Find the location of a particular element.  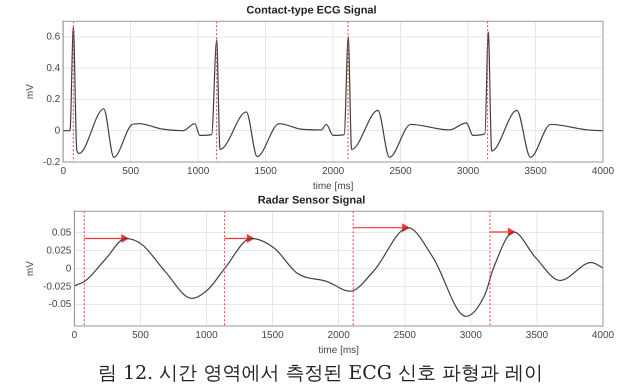

y-tick-label: 0.6 is located at coordinates (53, 37).